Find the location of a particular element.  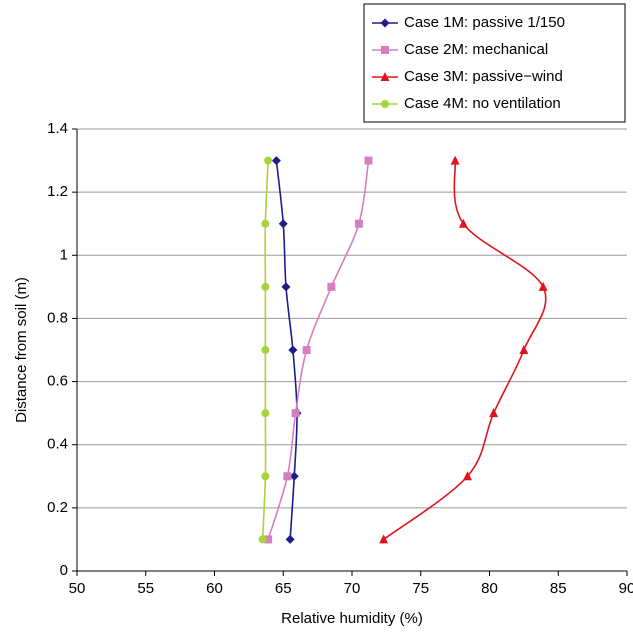

y-tick-label: 1 is located at coordinates (64, 254).